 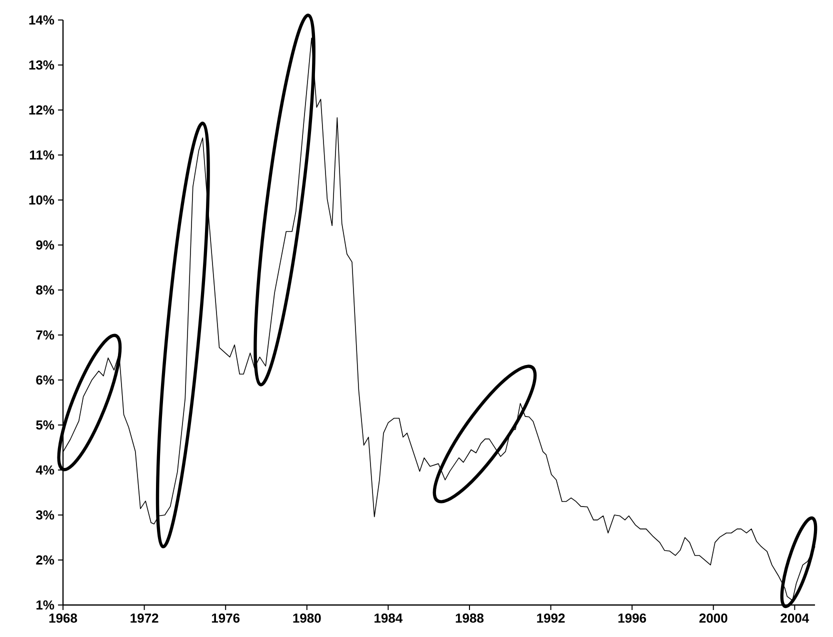 What do you see at coordinates (45, 290) in the screenshot?
I see `y-tick-label: 8%` at bounding box center [45, 290].